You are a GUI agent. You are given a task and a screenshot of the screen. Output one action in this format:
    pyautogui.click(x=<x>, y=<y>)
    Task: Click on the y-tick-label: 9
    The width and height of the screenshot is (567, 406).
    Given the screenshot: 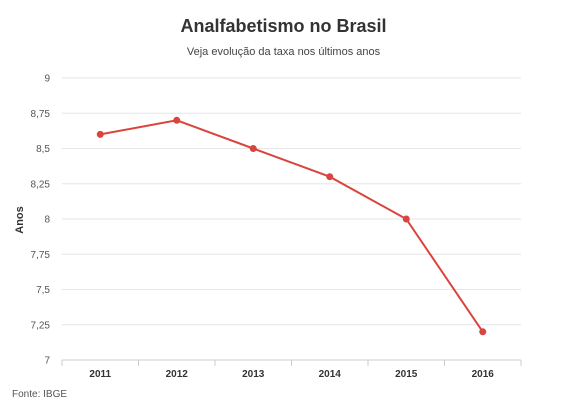 What is the action you would take?
    pyautogui.click(x=47, y=79)
    